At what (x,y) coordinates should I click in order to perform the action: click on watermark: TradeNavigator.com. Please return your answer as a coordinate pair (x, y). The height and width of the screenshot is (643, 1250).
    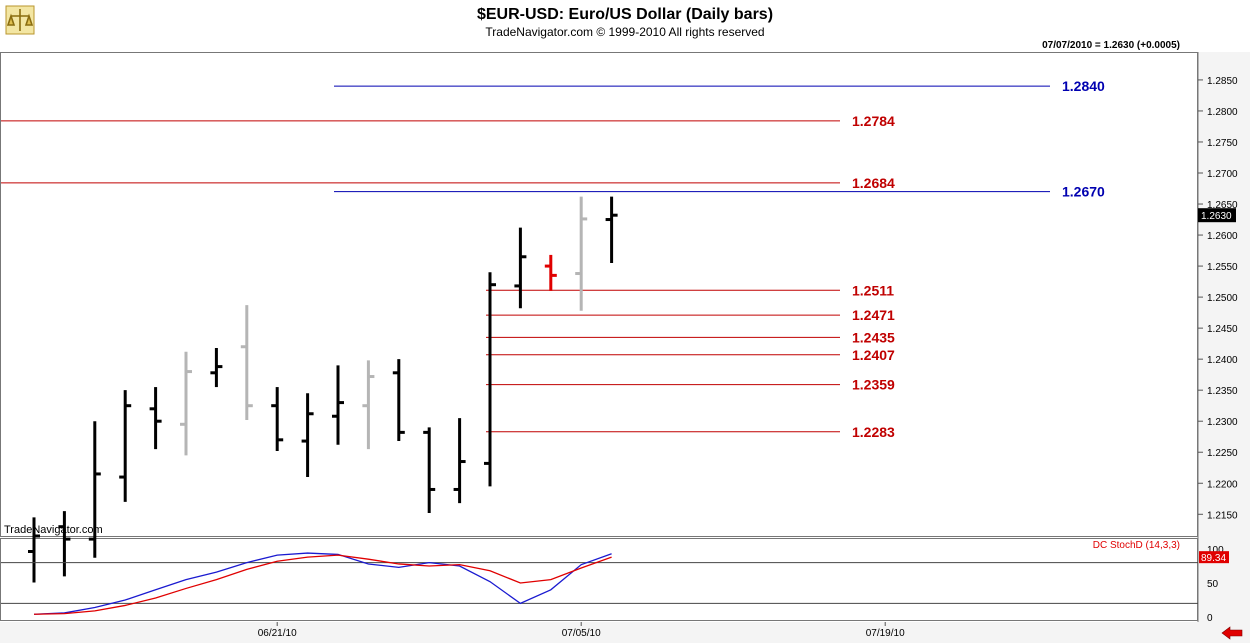
    Looking at the image, I should click on (53, 530).